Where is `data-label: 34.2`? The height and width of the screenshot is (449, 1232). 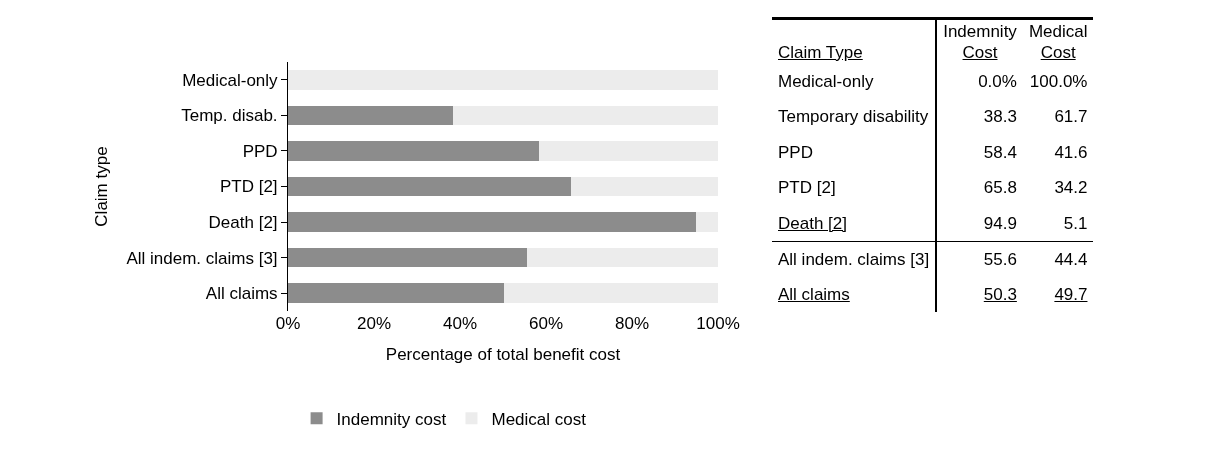
data-label: 34.2 is located at coordinates (1071, 188).